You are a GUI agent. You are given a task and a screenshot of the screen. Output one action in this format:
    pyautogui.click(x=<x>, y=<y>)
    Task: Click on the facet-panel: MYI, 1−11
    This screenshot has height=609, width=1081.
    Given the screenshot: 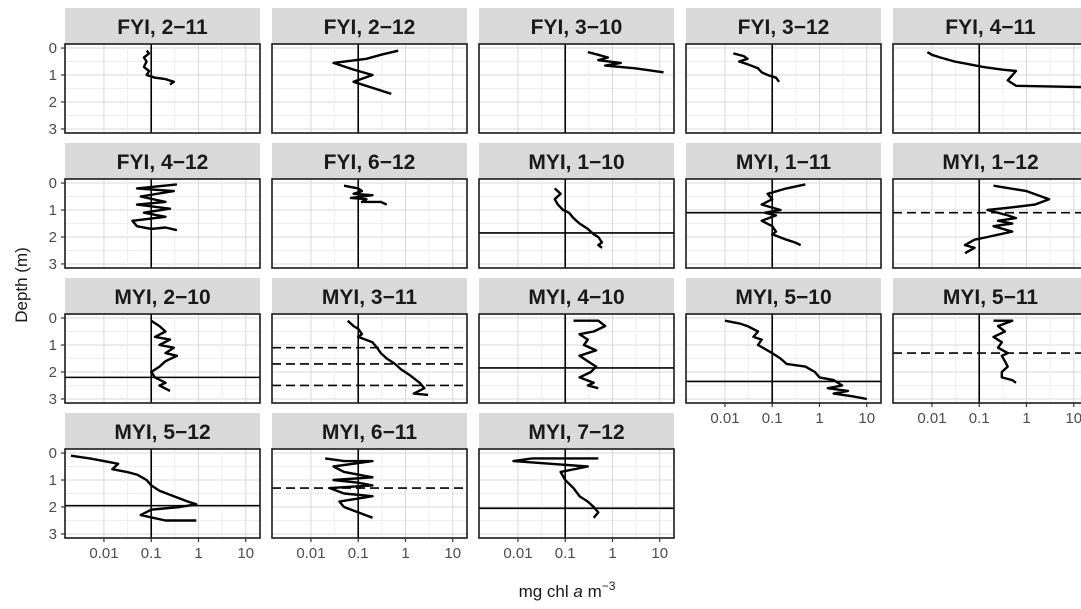 What is the action you would take?
    pyautogui.click(x=783, y=206)
    